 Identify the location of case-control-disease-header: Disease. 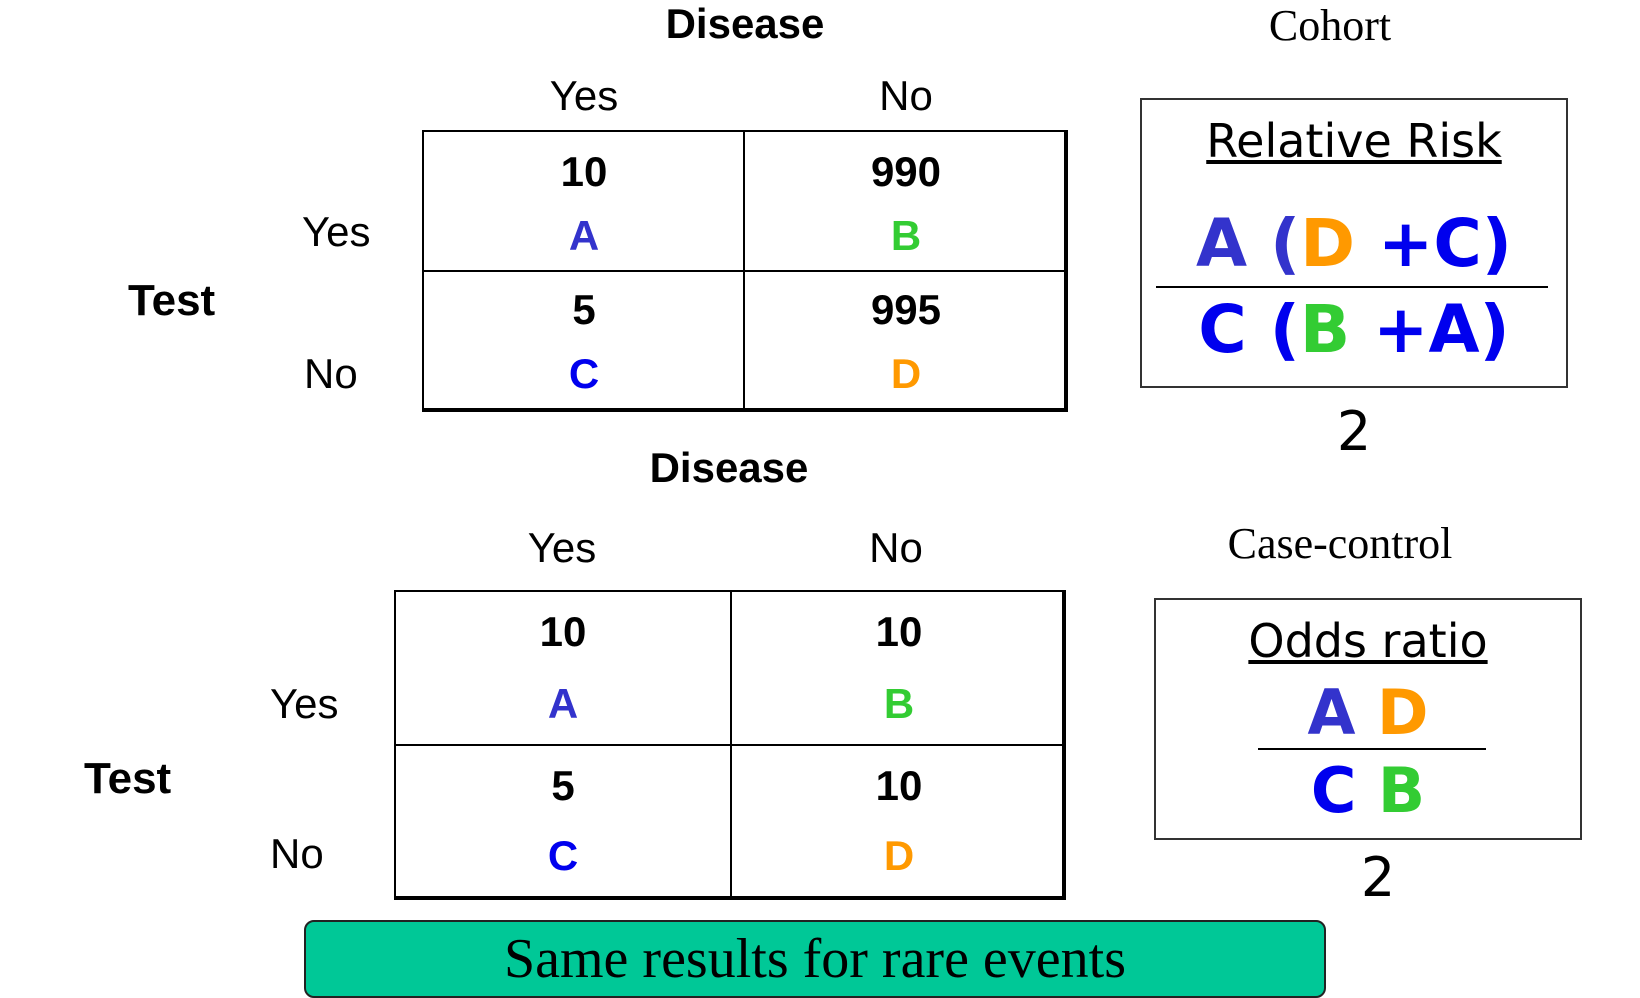
(729, 467).